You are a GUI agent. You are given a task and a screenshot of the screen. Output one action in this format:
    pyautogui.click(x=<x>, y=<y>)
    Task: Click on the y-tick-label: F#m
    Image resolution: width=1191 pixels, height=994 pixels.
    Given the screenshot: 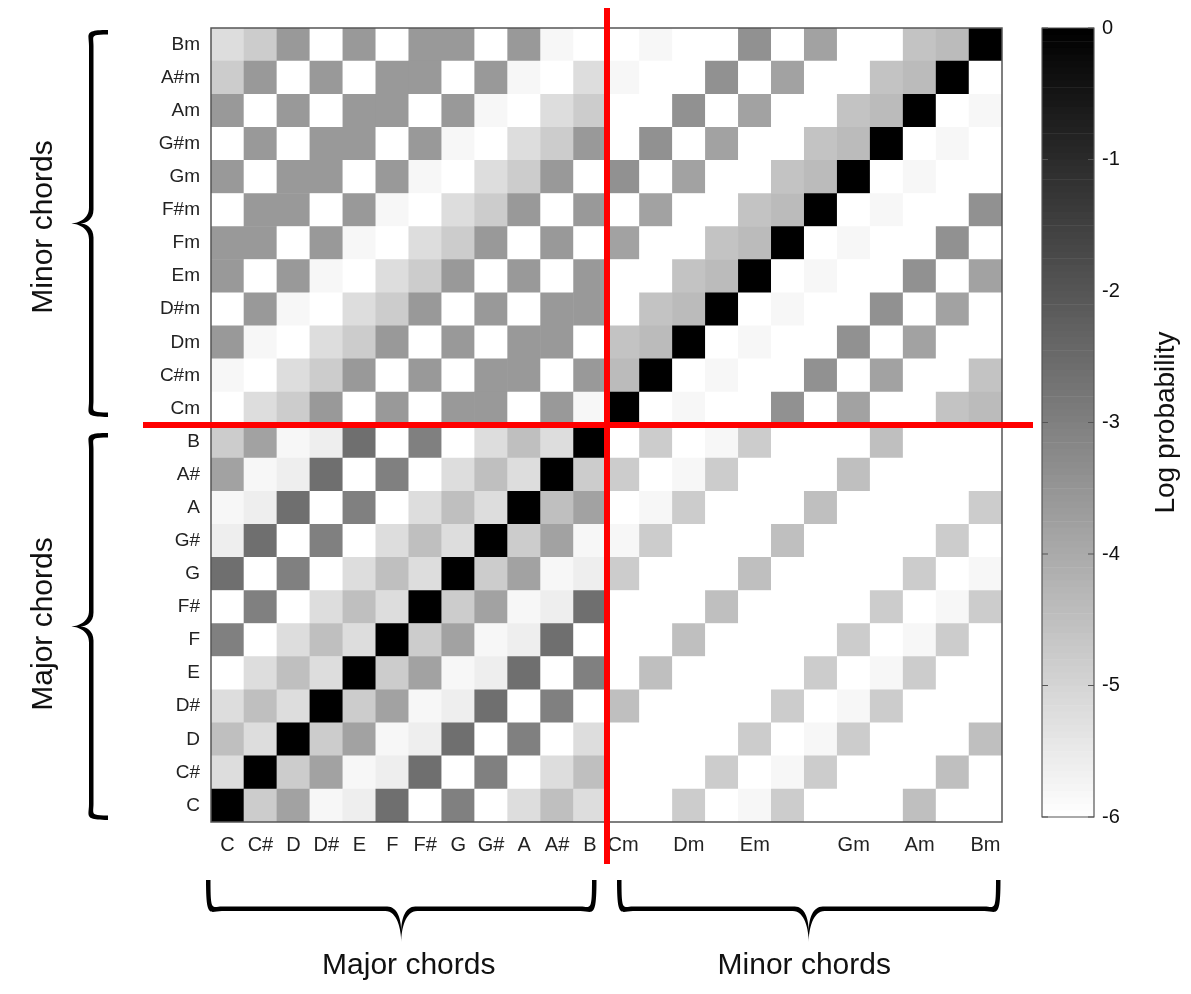 What is the action you would take?
    pyautogui.click(x=181, y=209)
    